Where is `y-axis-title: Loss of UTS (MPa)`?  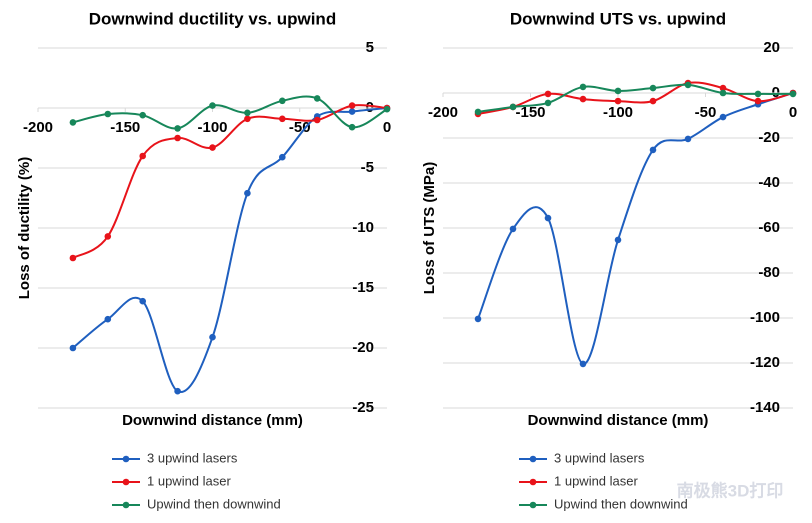 y-axis-title: Loss of UTS (MPa) is located at coordinates (429, 228).